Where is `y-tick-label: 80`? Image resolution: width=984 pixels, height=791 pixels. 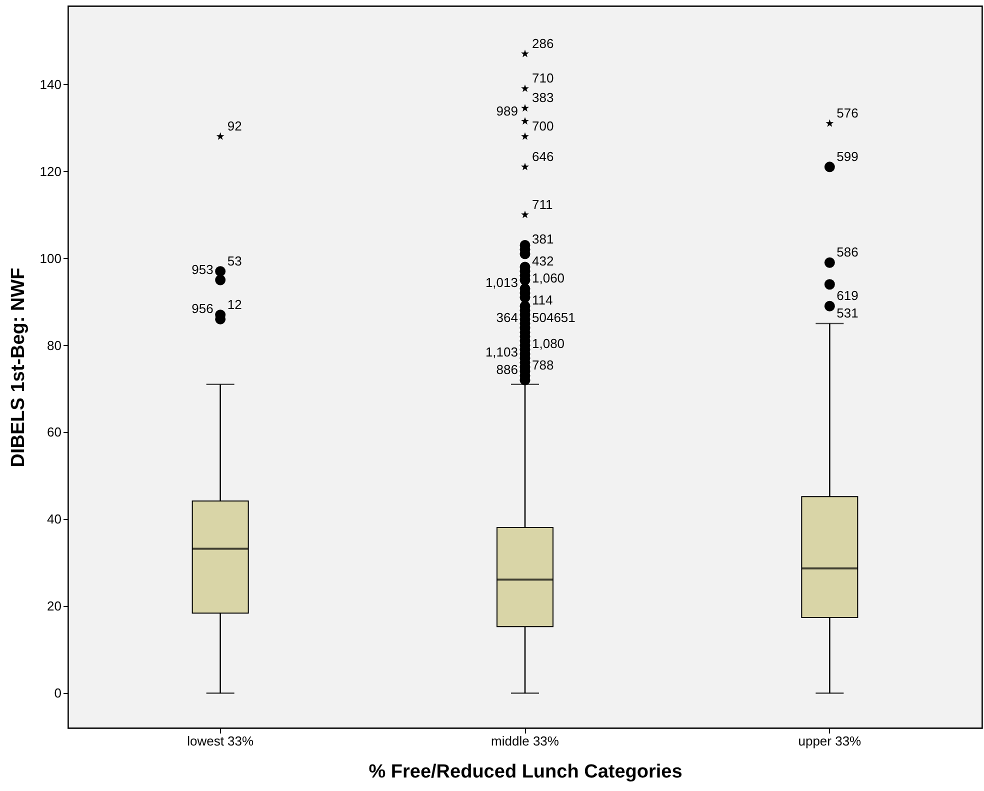 y-tick-label: 80 is located at coordinates (54, 345).